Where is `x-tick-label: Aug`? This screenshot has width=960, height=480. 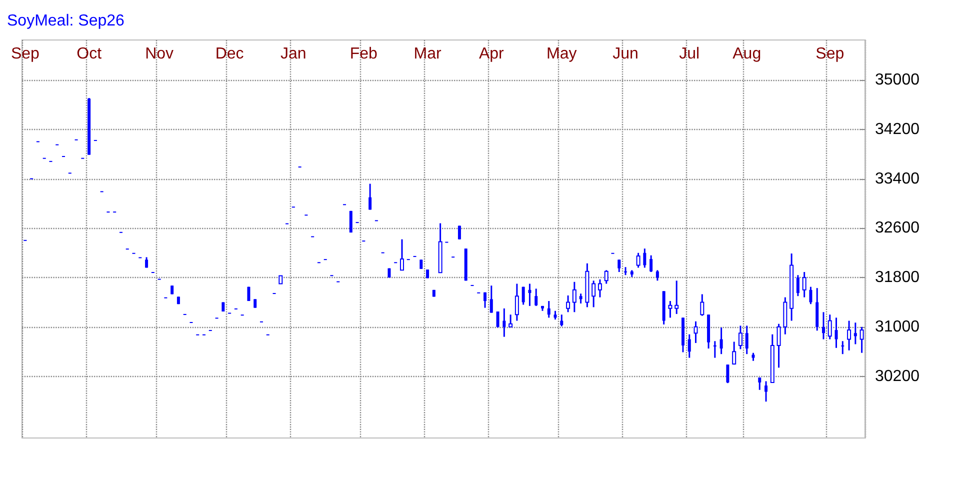
x-tick-label: Aug is located at coordinates (747, 54).